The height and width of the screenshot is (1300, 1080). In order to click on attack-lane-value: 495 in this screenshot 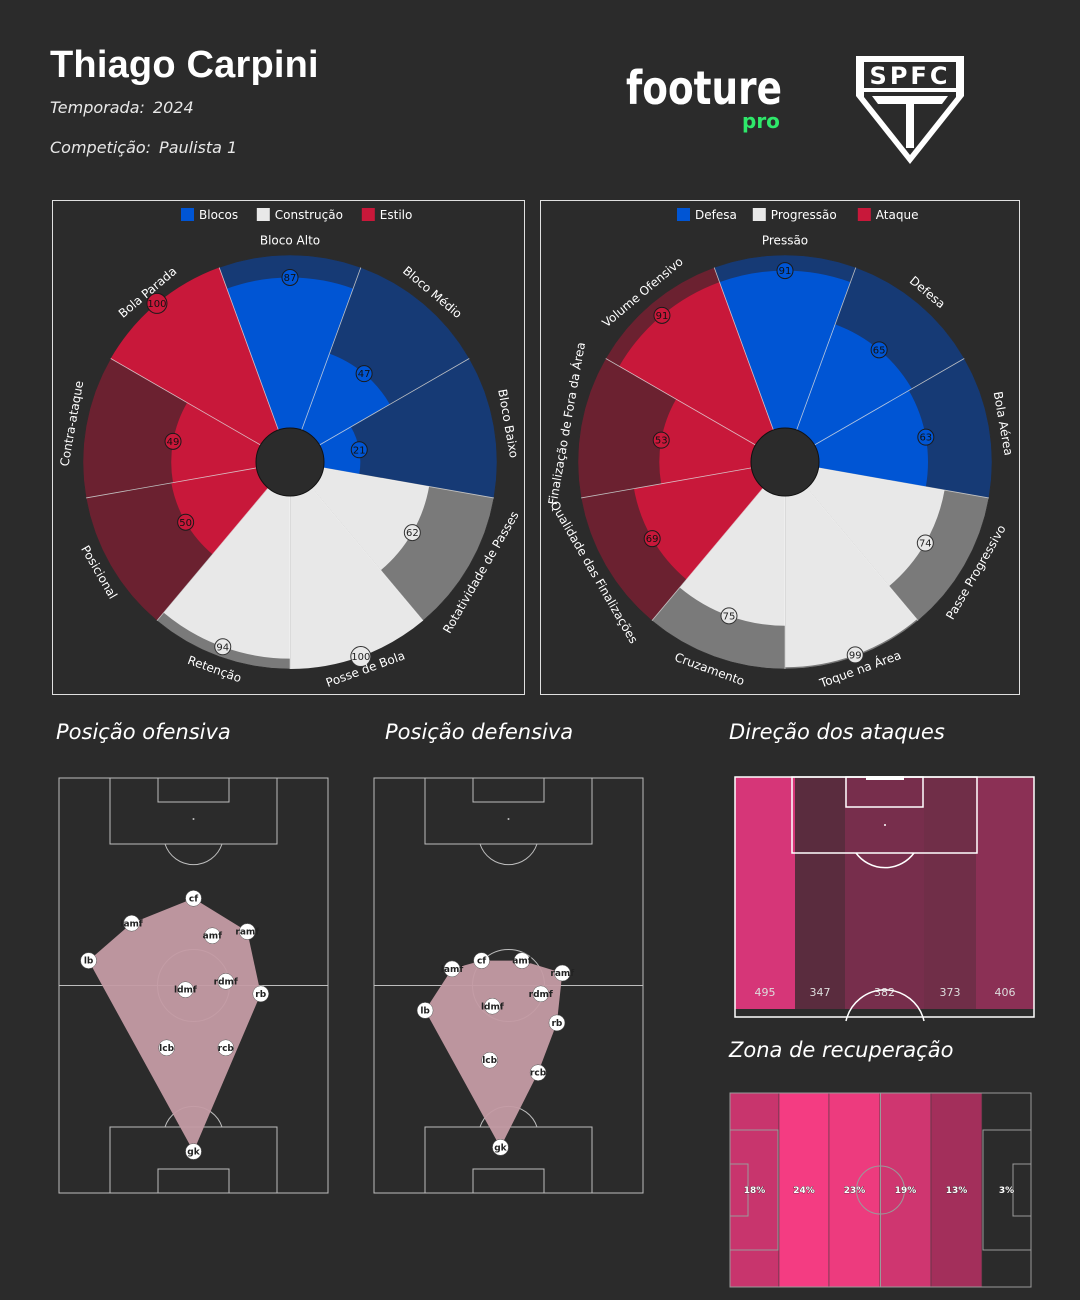, I will do `click(765, 992)`.